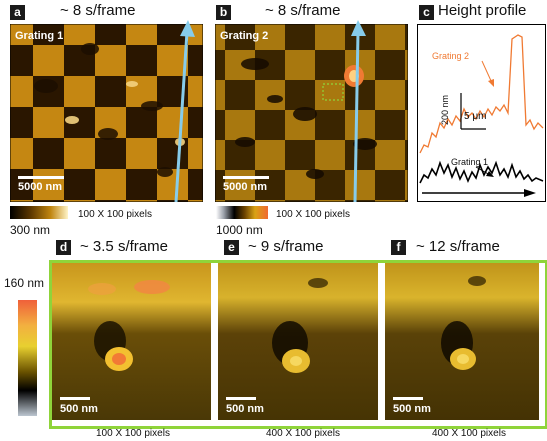 The height and width of the screenshot is (441, 547). What do you see at coordinates (398, 247) in the screenshot?
I see `panel-f-label: f` at bounding box center [398, 247].